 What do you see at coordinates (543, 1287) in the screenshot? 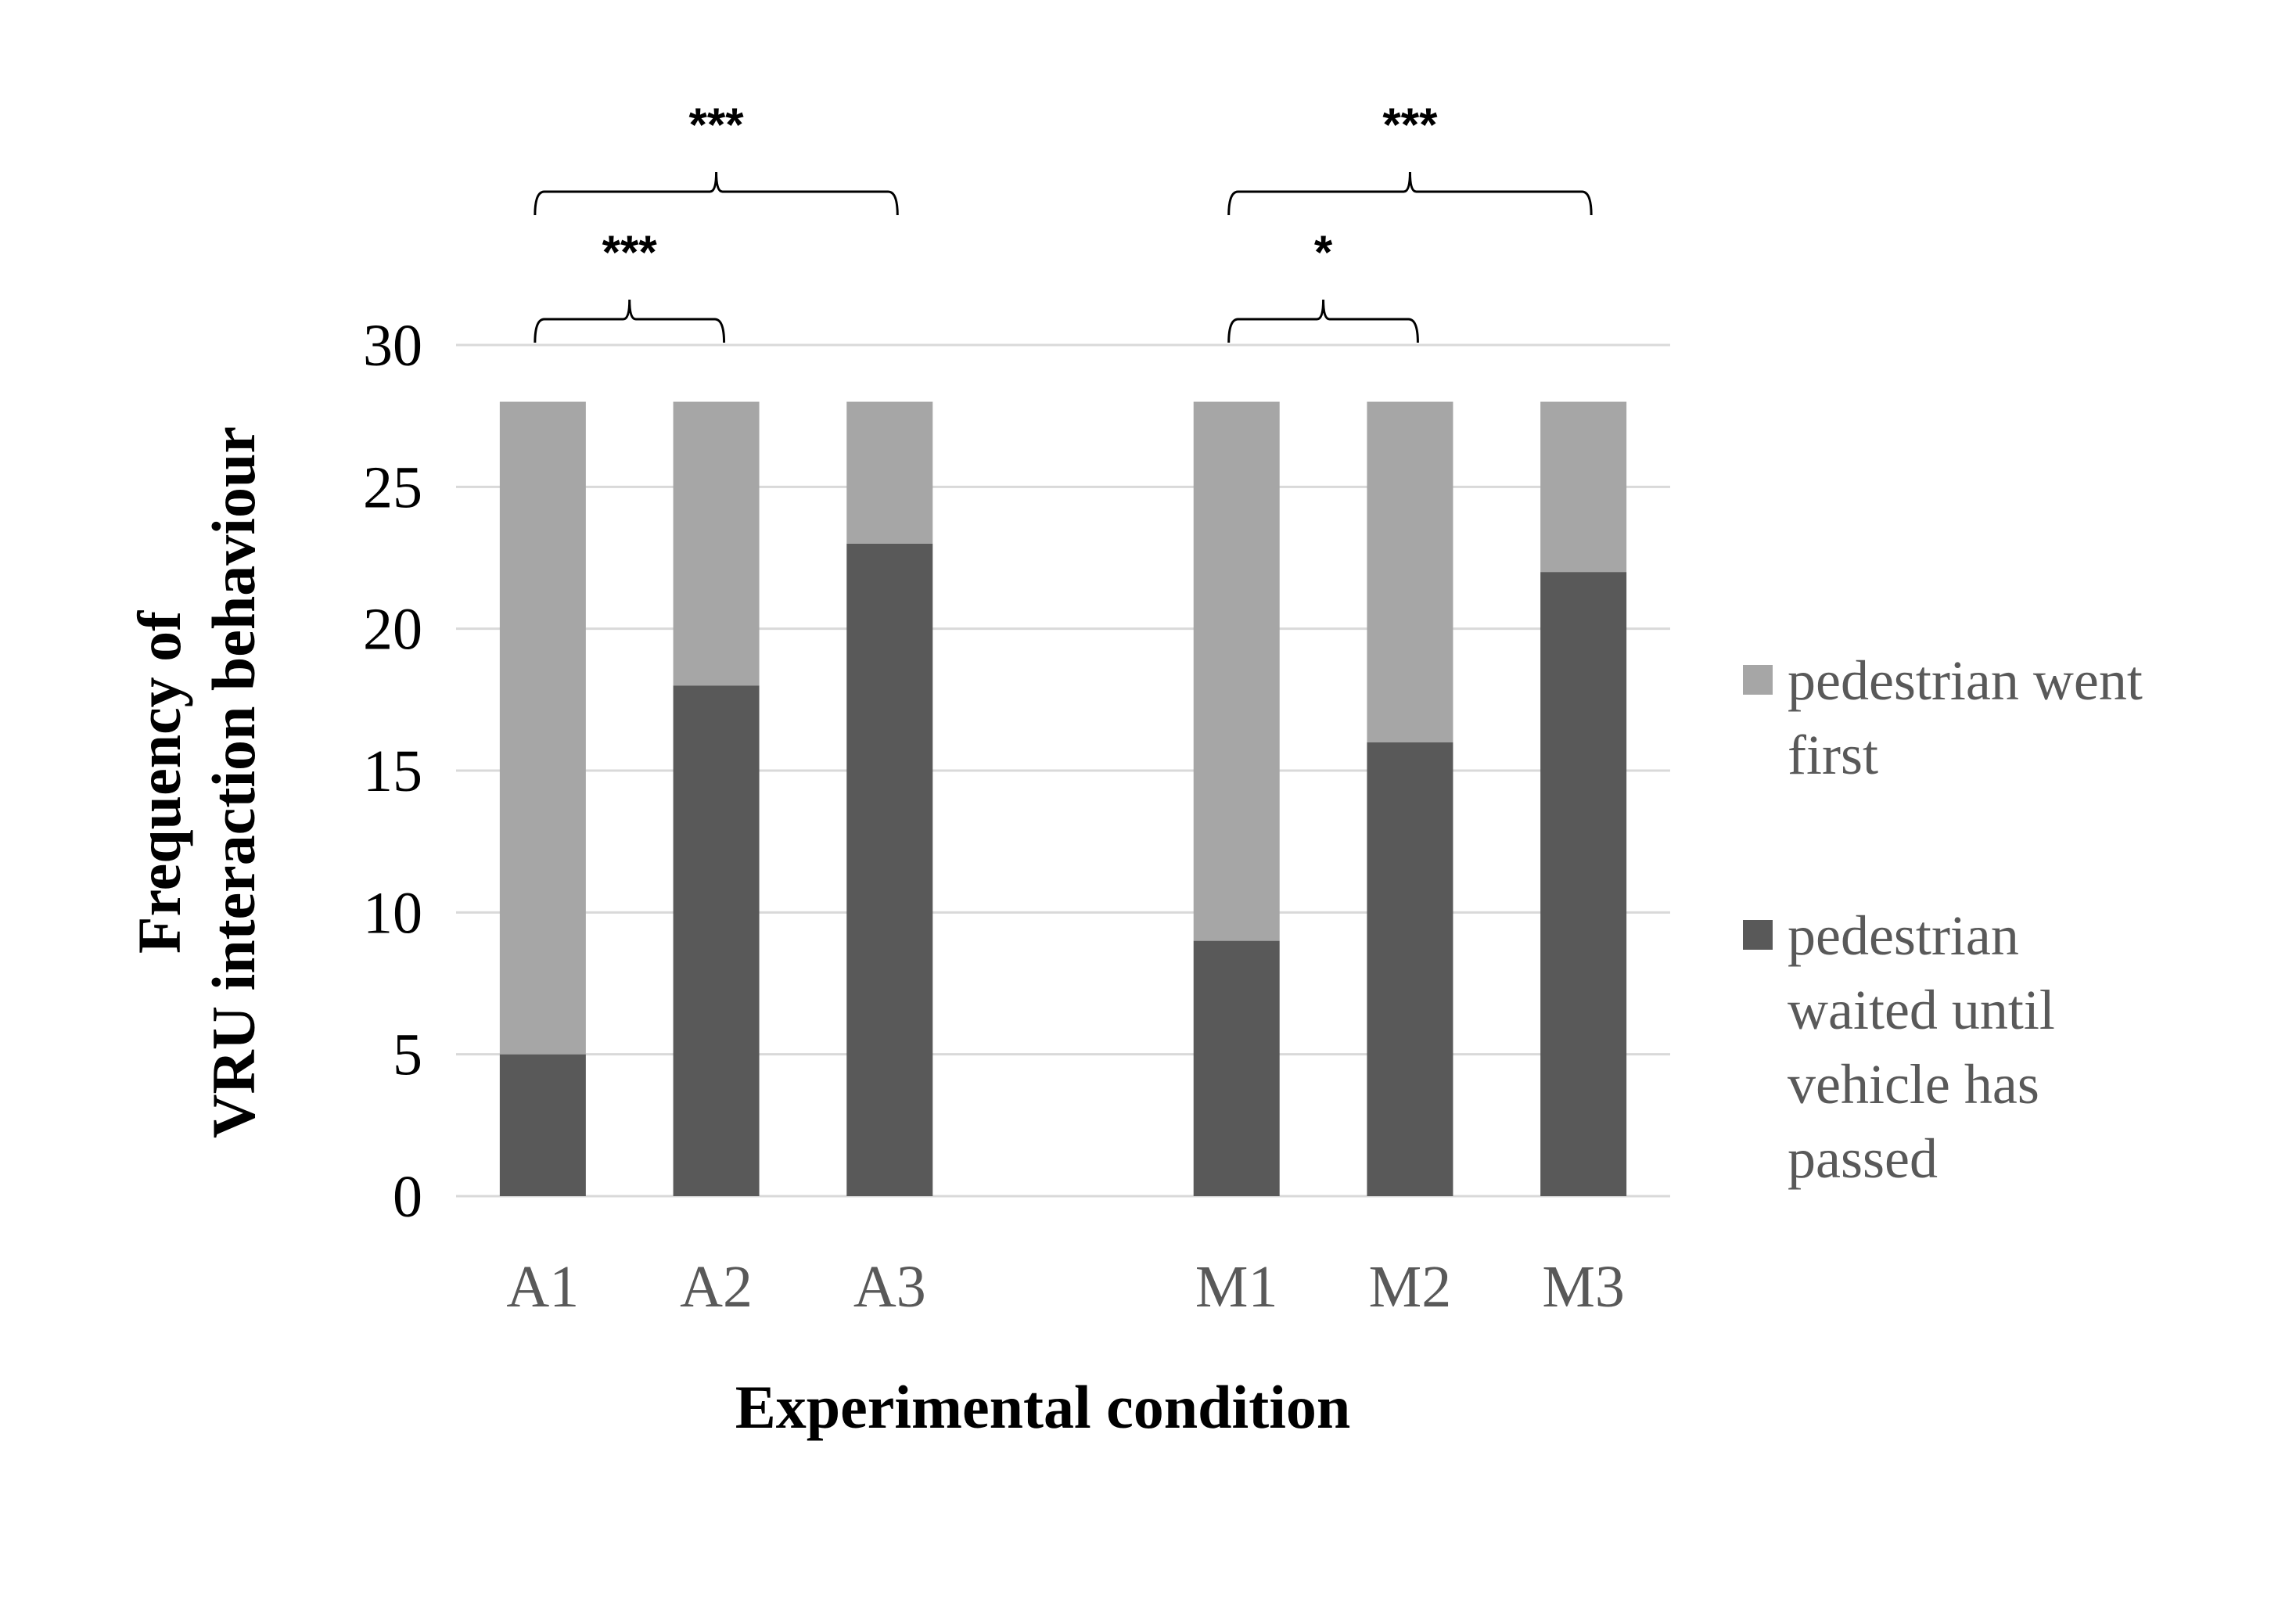
I see `x-category-label: A1` at bounding box center [543, 1287].